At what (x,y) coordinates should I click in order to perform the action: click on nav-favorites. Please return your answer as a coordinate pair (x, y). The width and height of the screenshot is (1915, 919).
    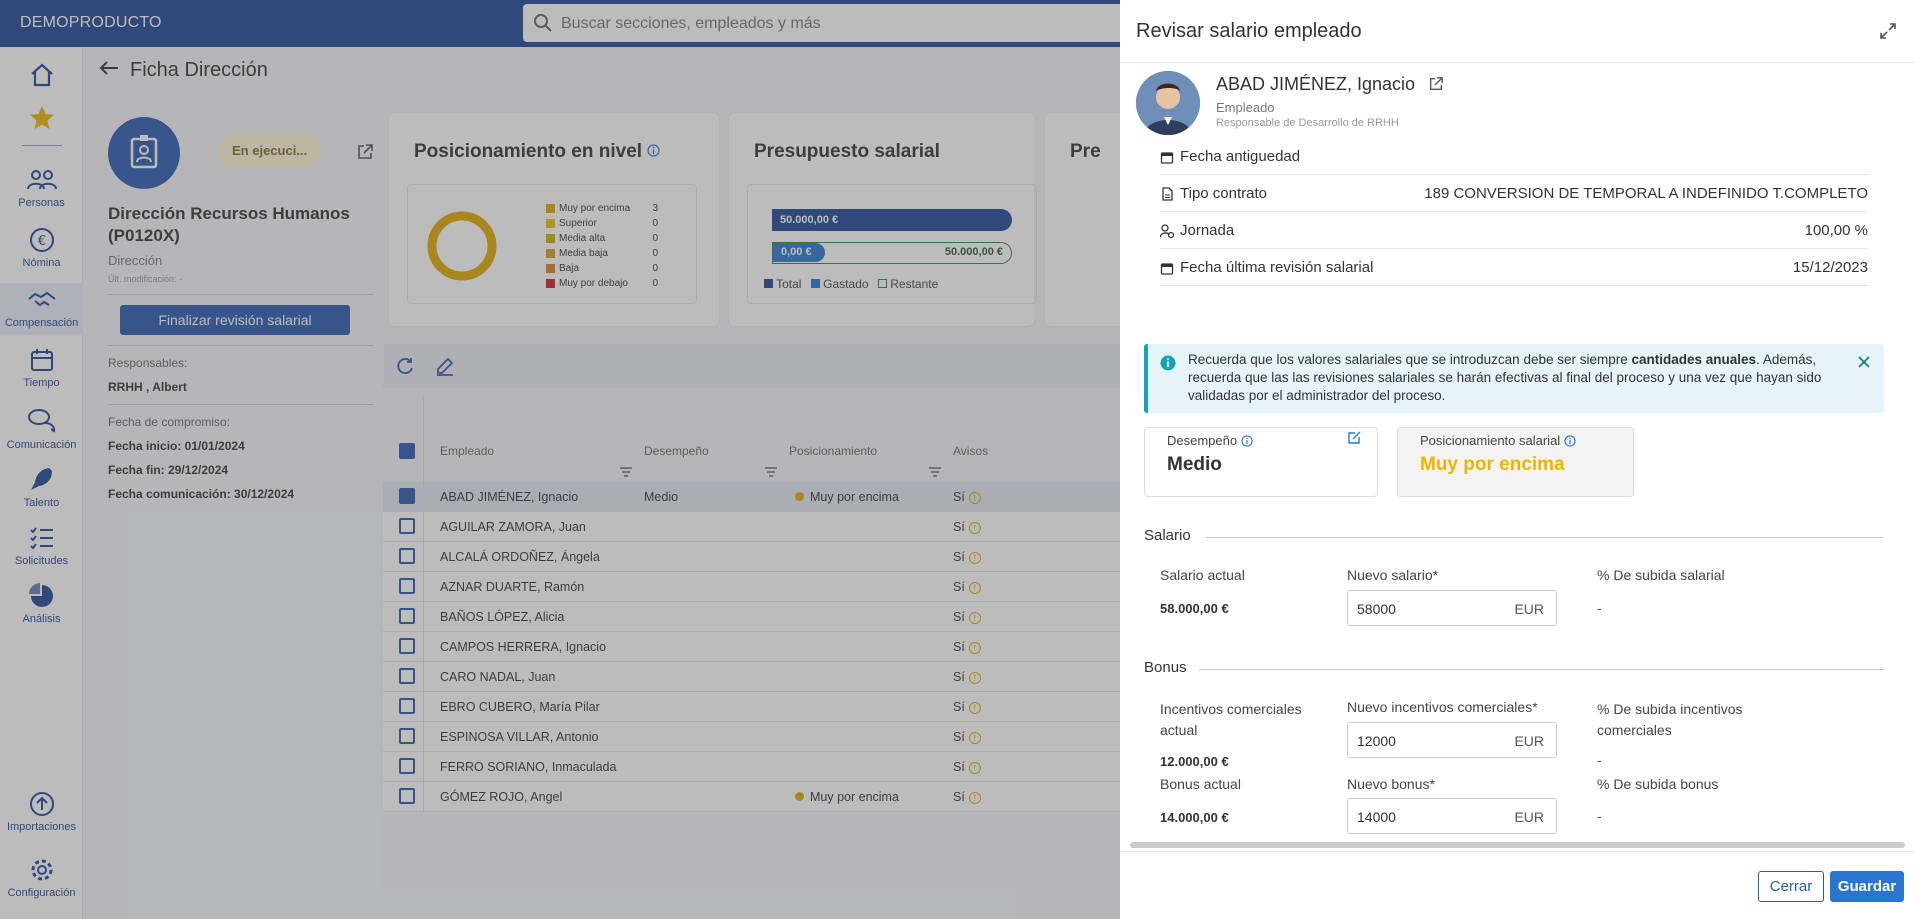
    Looking at the image, I should click on (41, 120).